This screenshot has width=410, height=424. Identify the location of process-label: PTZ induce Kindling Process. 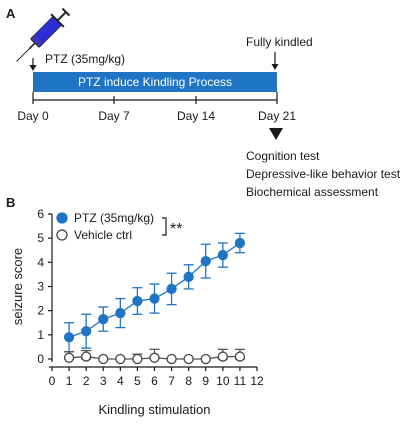
(155, 82).